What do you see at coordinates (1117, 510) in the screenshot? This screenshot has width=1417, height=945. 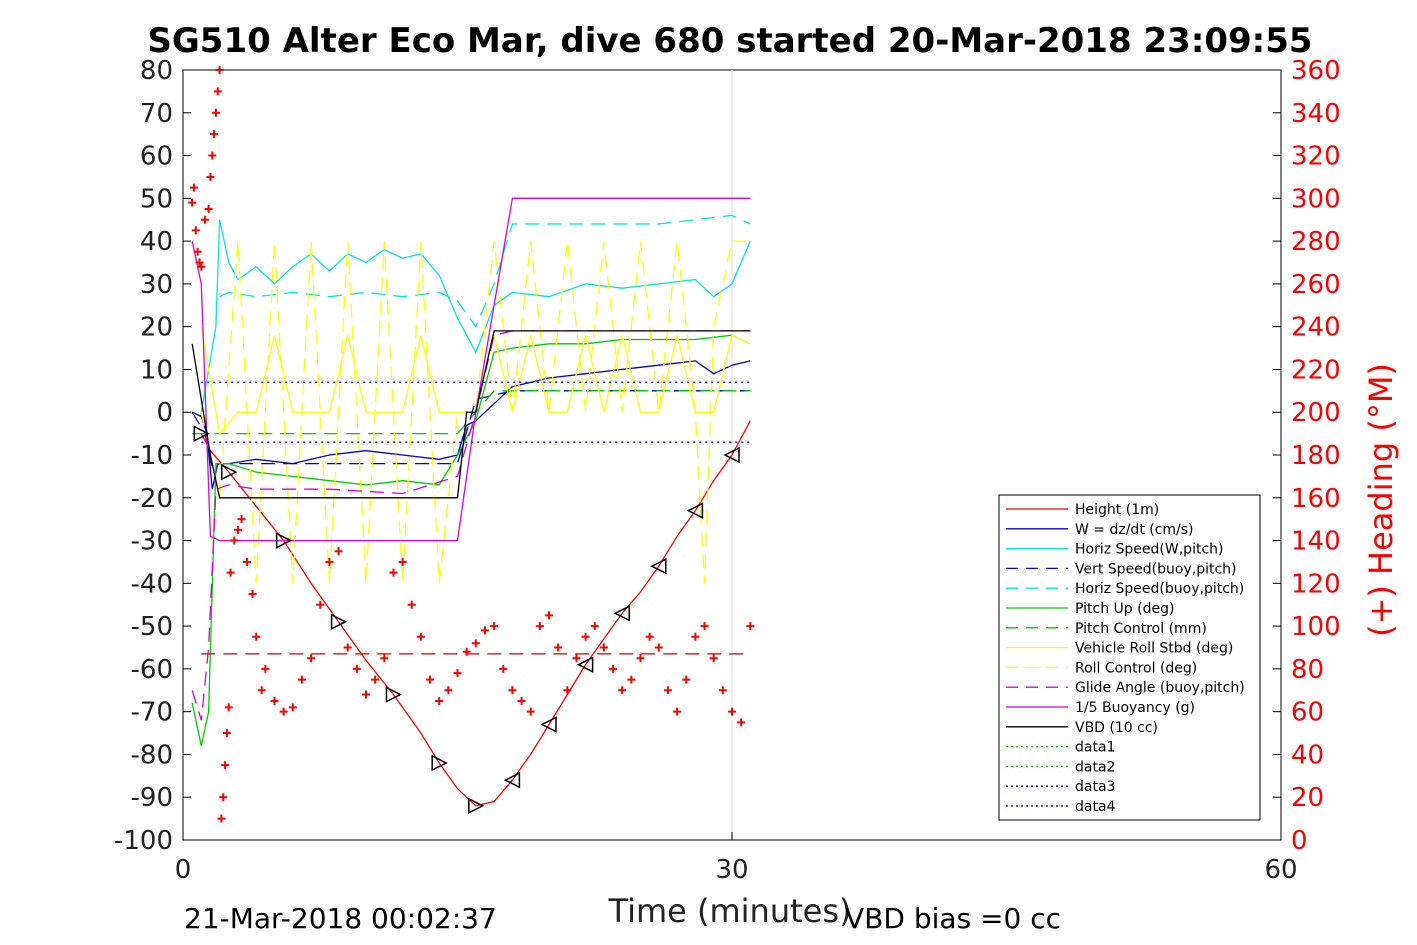 I see `legend-label: Height (1m)` at bounding box center [1117, 510].